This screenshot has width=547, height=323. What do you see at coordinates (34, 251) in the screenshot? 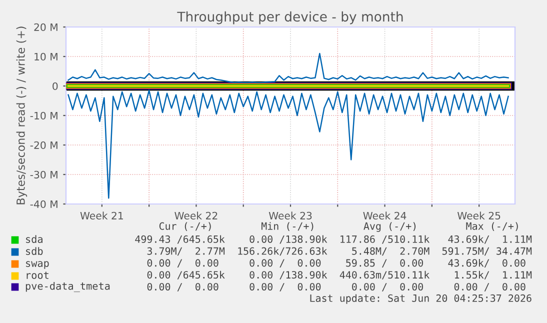
I see `legend-label: sdb` at bounding box center [34, 251].